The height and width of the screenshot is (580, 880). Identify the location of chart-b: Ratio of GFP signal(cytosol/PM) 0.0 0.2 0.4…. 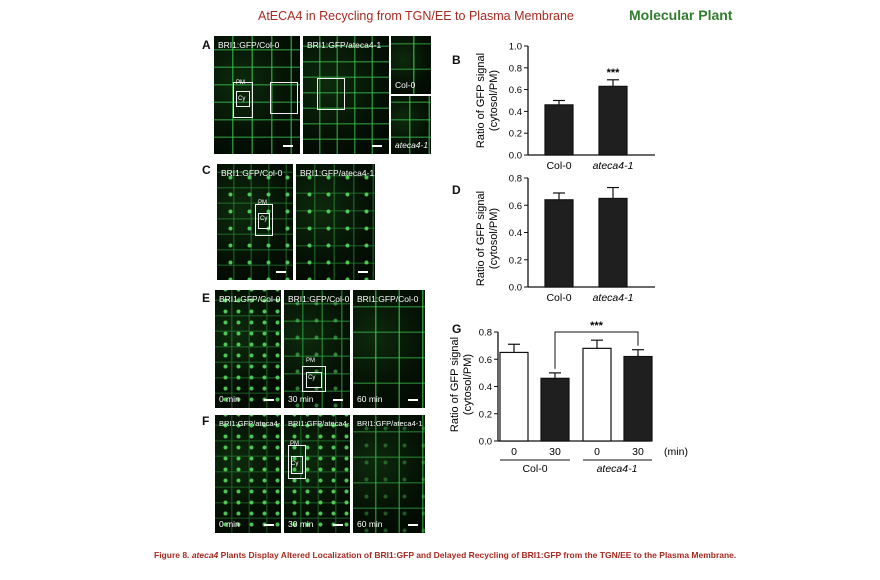
(565, 107).